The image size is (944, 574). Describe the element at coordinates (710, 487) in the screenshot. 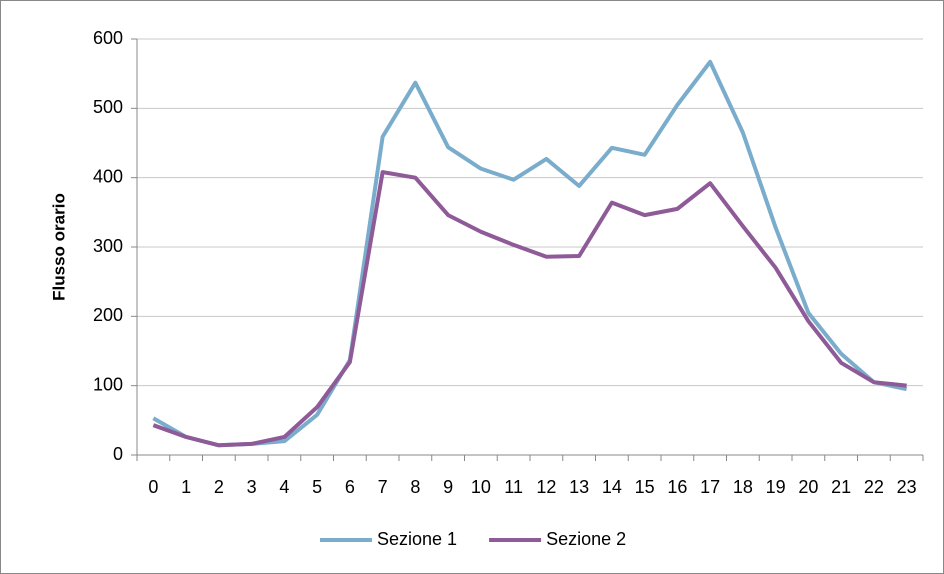

I see `x-tick-label: 17` at that location.